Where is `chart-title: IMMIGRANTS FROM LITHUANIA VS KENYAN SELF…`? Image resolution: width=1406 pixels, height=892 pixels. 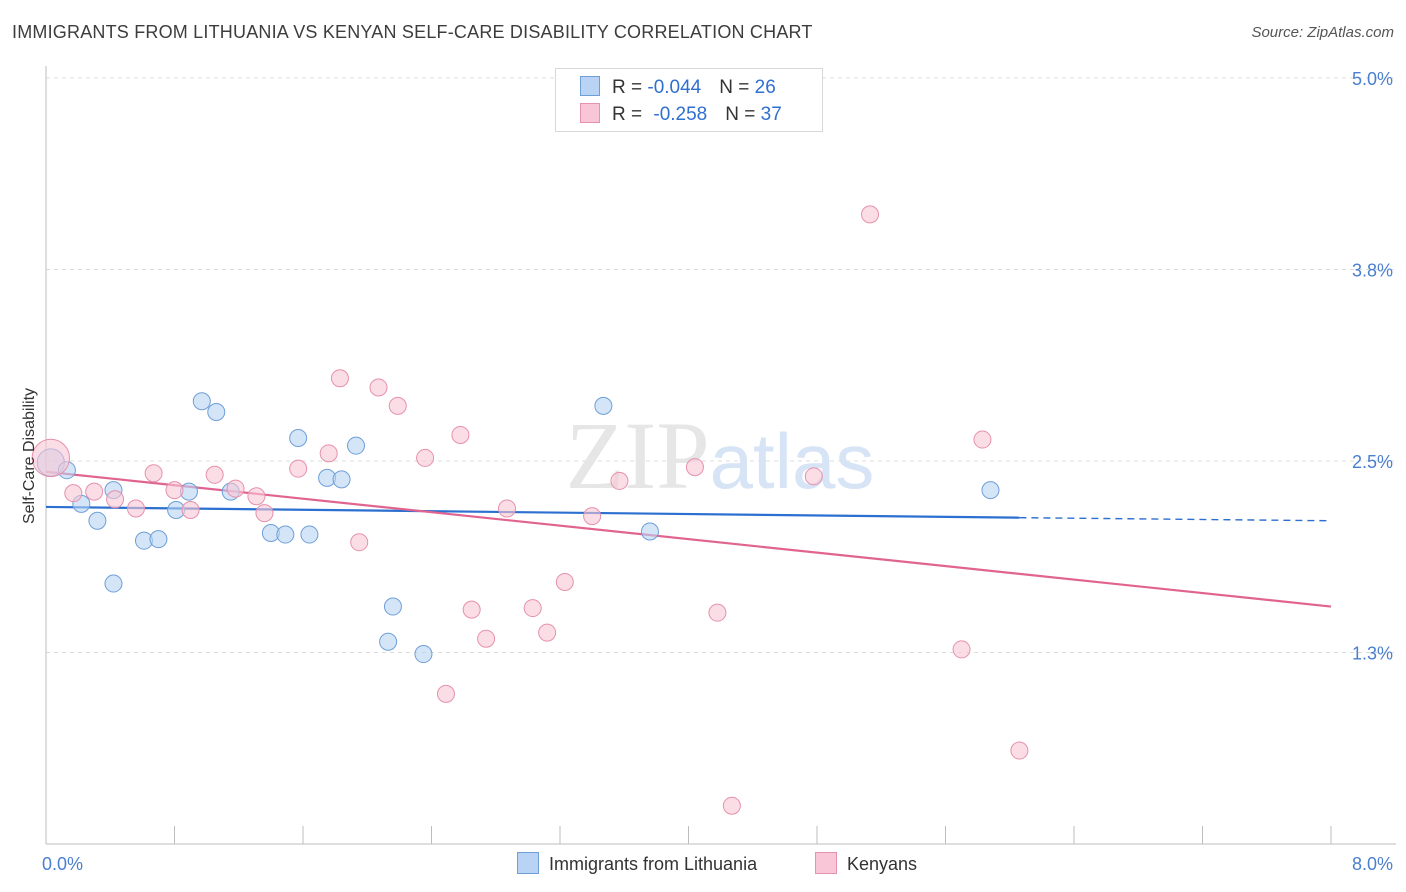
chart-title: IMMIGRANTS FROM LITHUANIA VS KENYAN SELF… is located at coordinates (412, 32).